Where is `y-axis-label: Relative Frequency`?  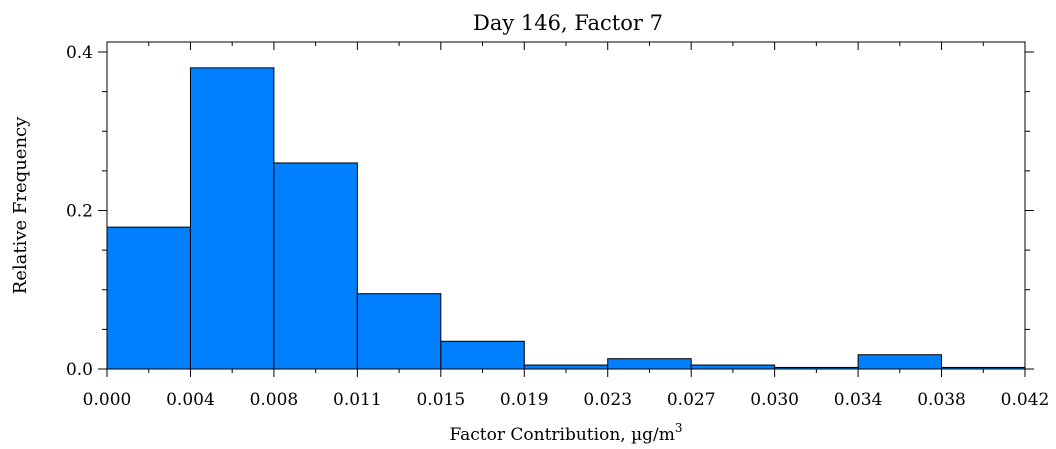
y-axis-label: Relative Frequency is located at coordinates (20, 205).